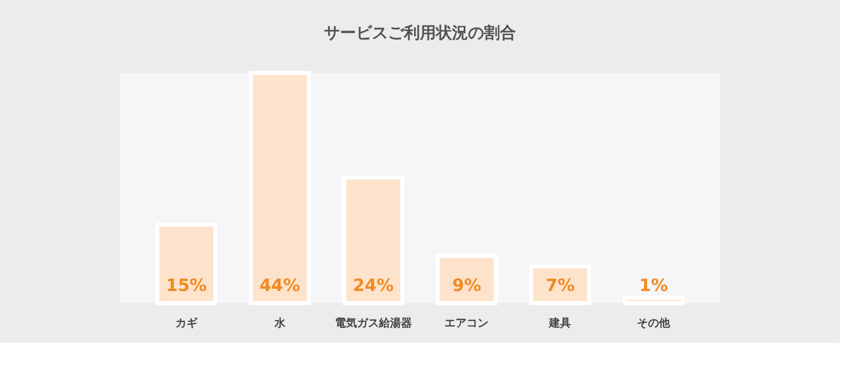 The width and height of the screenshot is (850, 380). I want to click on data-label: 24%, so click(373, 286).